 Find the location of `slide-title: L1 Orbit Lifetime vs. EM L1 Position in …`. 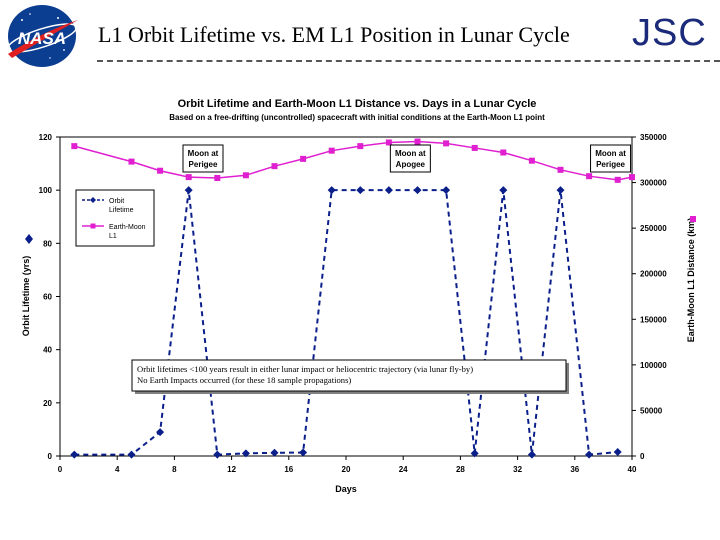

slide-title: L1 Orbit Lifetime vs. EM L1 Position in … is located at coordinates (334, 34).